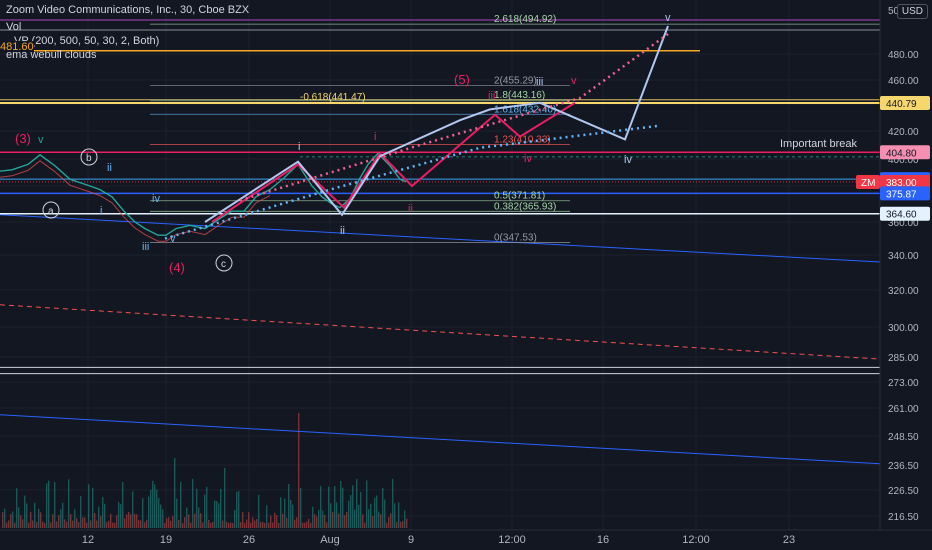 The image size is (932, 550). I want to click on wave-label: iv, so click(528, 159).